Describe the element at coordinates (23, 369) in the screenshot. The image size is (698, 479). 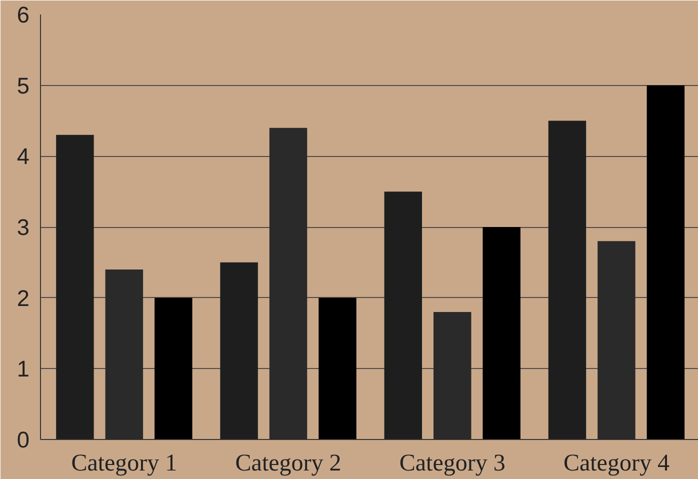
I see `y-tick-label: 1` at that location.